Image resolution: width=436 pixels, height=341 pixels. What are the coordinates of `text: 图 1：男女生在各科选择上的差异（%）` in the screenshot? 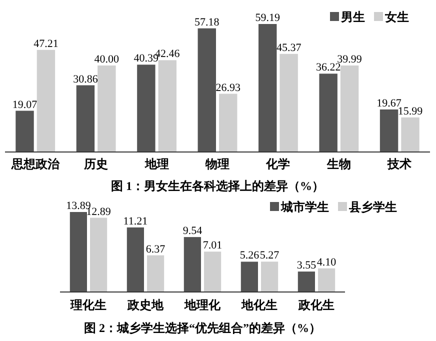 It's located at (217, 186).